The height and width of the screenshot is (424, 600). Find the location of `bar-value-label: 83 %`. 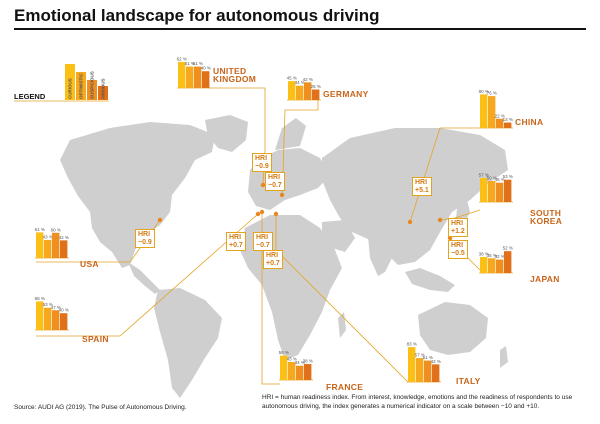

bar-value-label: 83 % is located at coordinates (412, 344).